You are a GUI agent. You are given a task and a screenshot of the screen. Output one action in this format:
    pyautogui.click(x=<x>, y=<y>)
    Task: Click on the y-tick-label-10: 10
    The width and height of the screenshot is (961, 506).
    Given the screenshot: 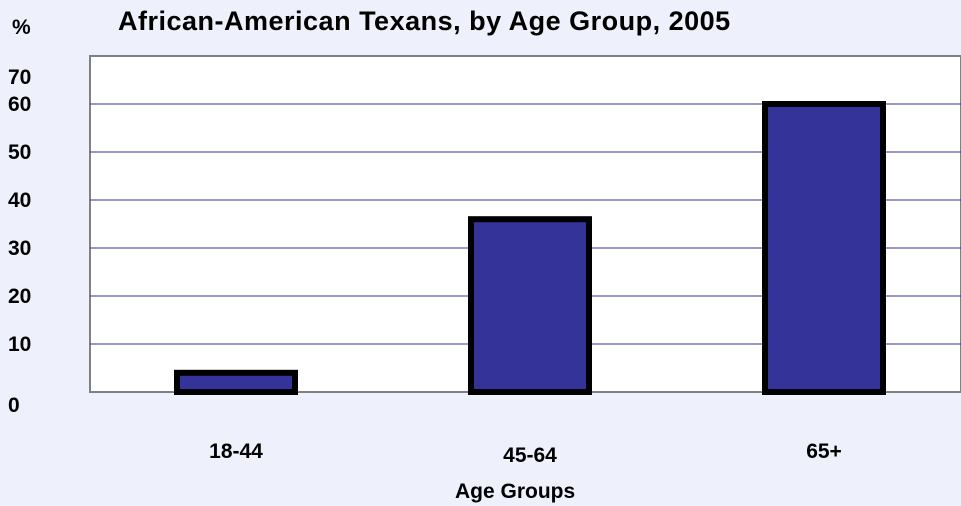 What is the action you would take?
    pyautogui.click(x=19, y=344)
    